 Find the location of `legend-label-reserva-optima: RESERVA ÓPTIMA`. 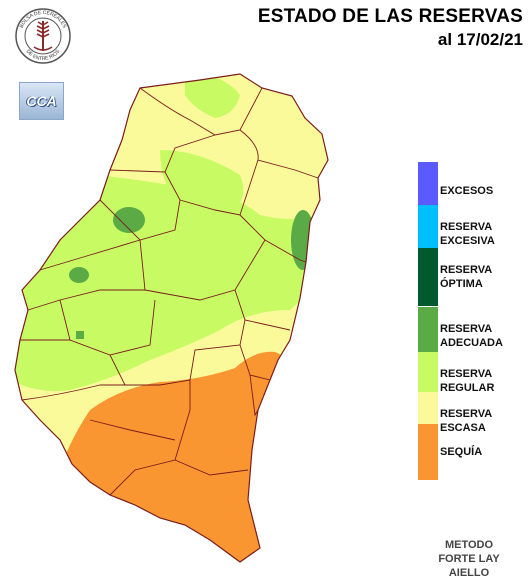

legend-label-reserva-optima: RESERVA ÓPTIMA is located at coordinates (466, 277).